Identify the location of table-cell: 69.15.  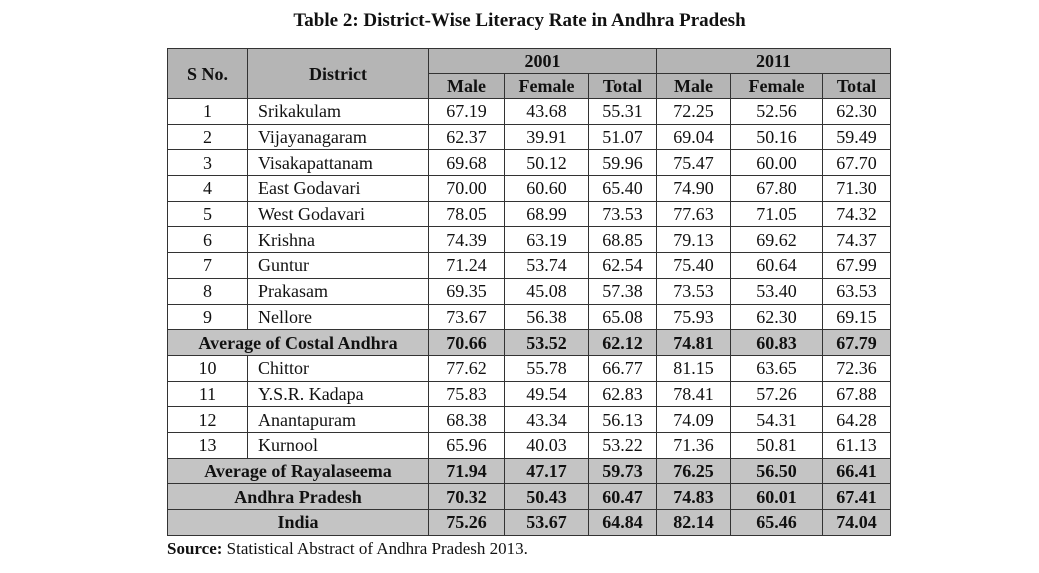
(856, 317).